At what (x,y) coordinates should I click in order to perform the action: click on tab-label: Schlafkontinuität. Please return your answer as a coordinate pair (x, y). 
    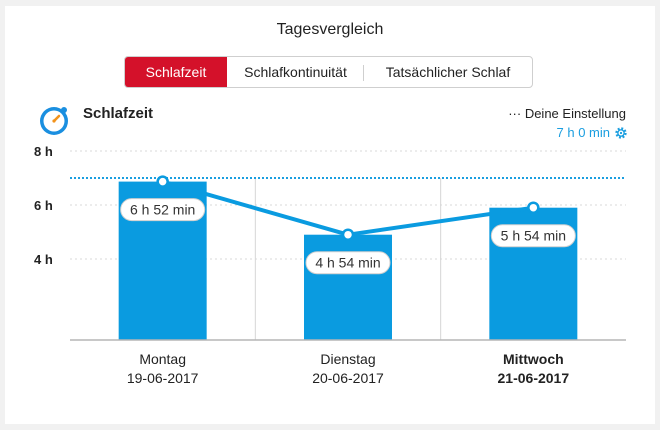
    Looking at the image, I should click on (295, 72).